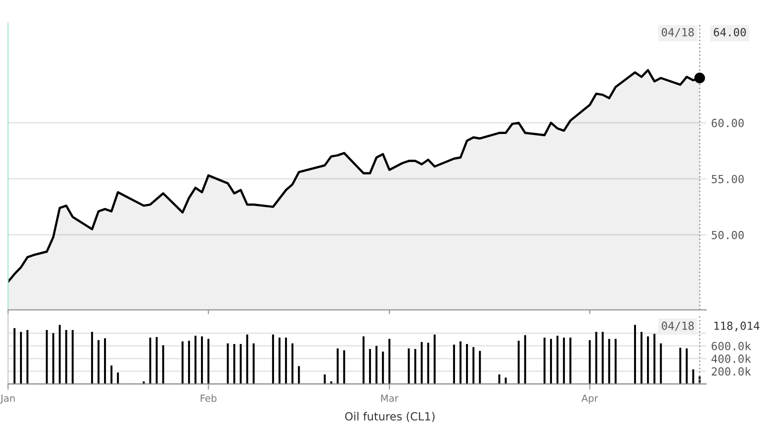 The height and width of the screenshot is (428, 780). I want to click on text: Oil futures (CL1), so click(390, 417).